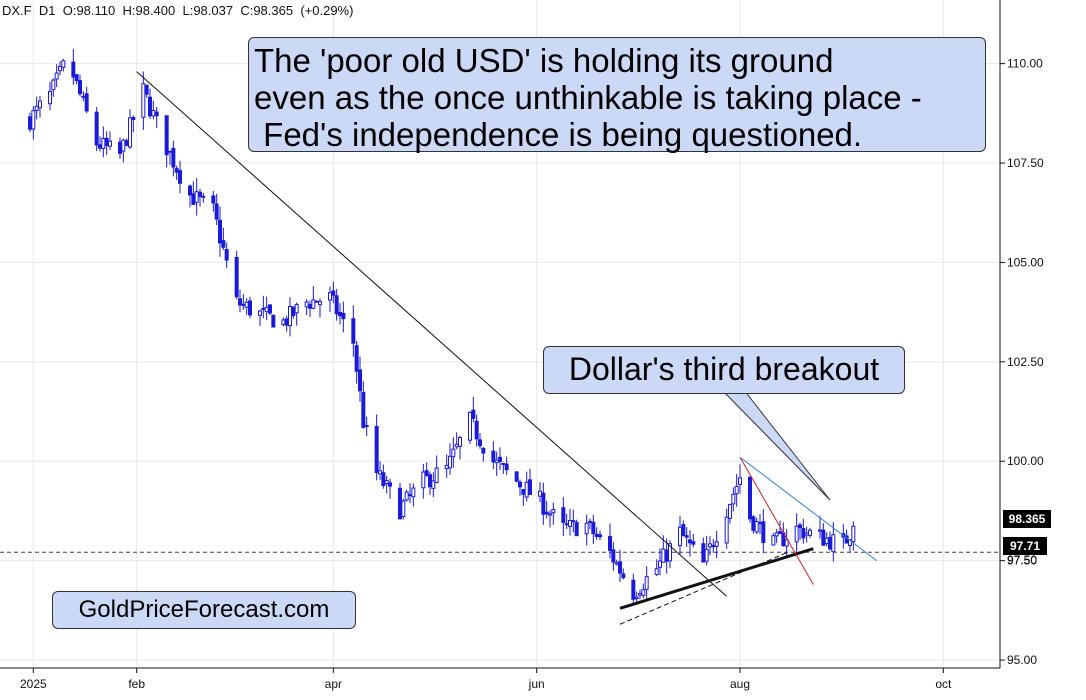 Image resolution: width=1086 pixels, height=700 pixels. Describe the element at coordinates (1022, 561) in the screenshot. I see `y-tick-label: 97.50` at that location.